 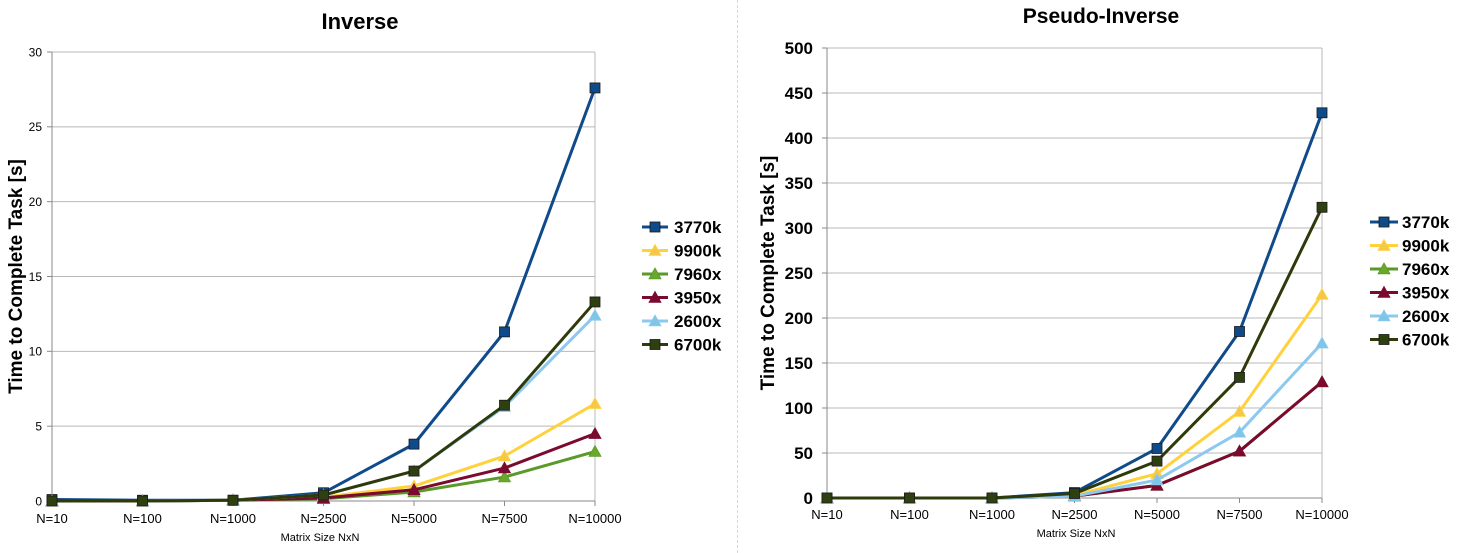 What do you see at coordinates (803, 453) in the screenshot?
I see `y-tick-label: 50` at bounding box center [803, 453].